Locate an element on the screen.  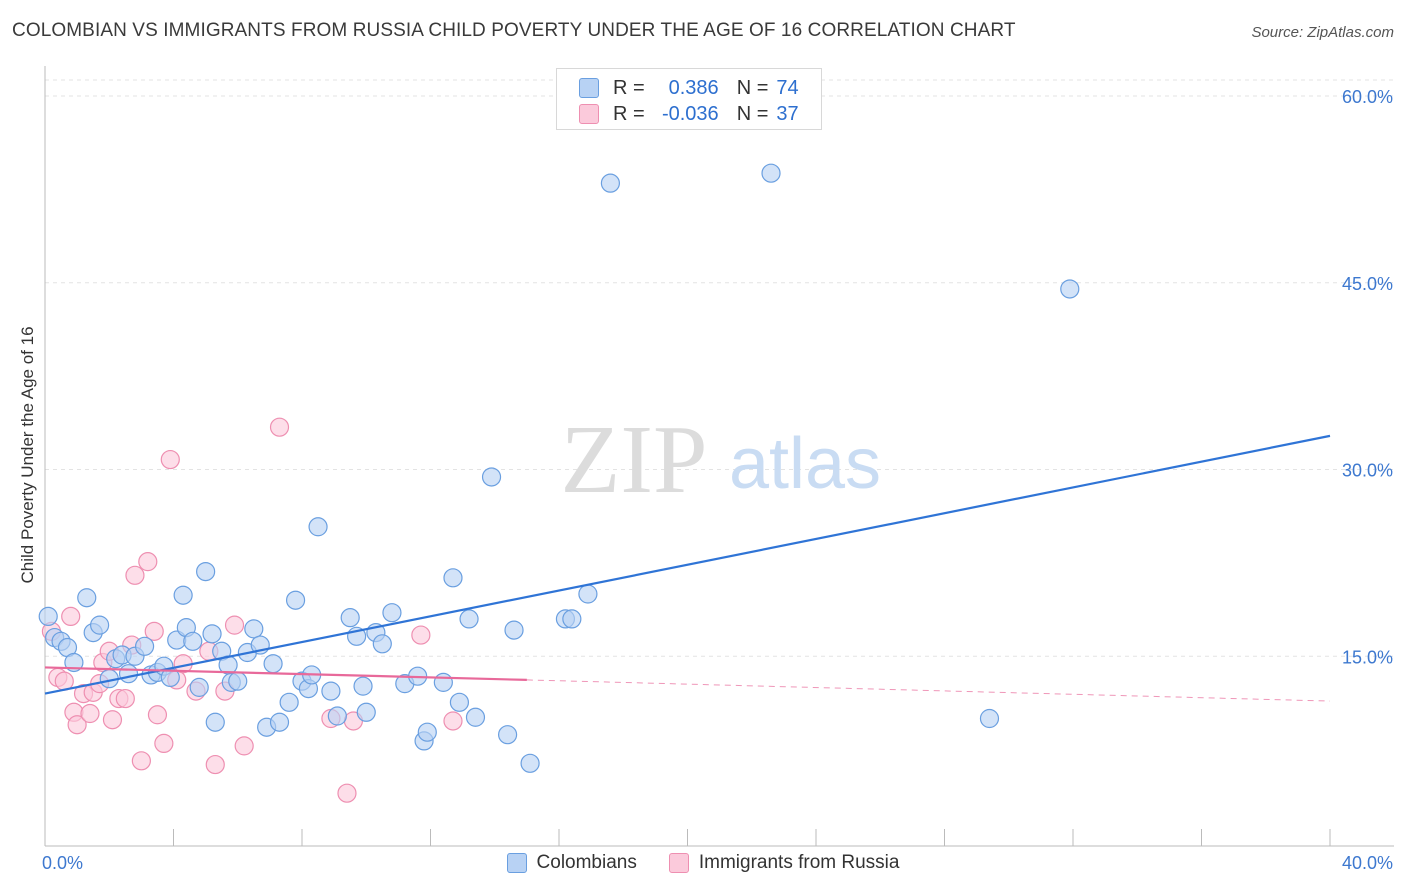
legend-label-russia: Immigrants from Russia is located at coordinates (799, 862).